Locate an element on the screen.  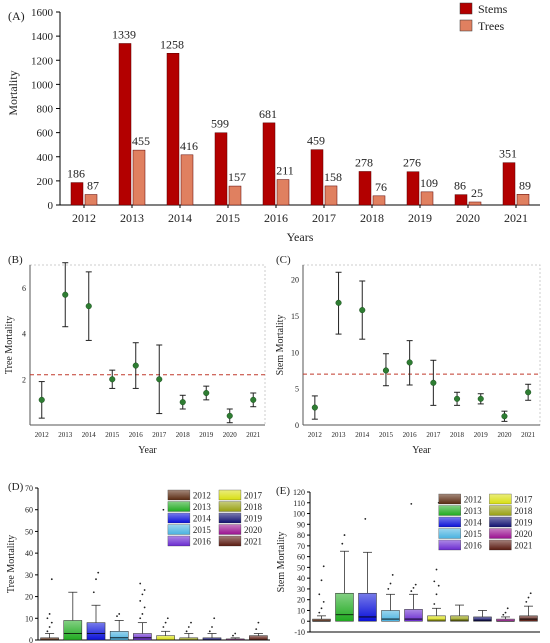
panel-c-x-tick-label: 2014 is located at coordinates (362, 435).